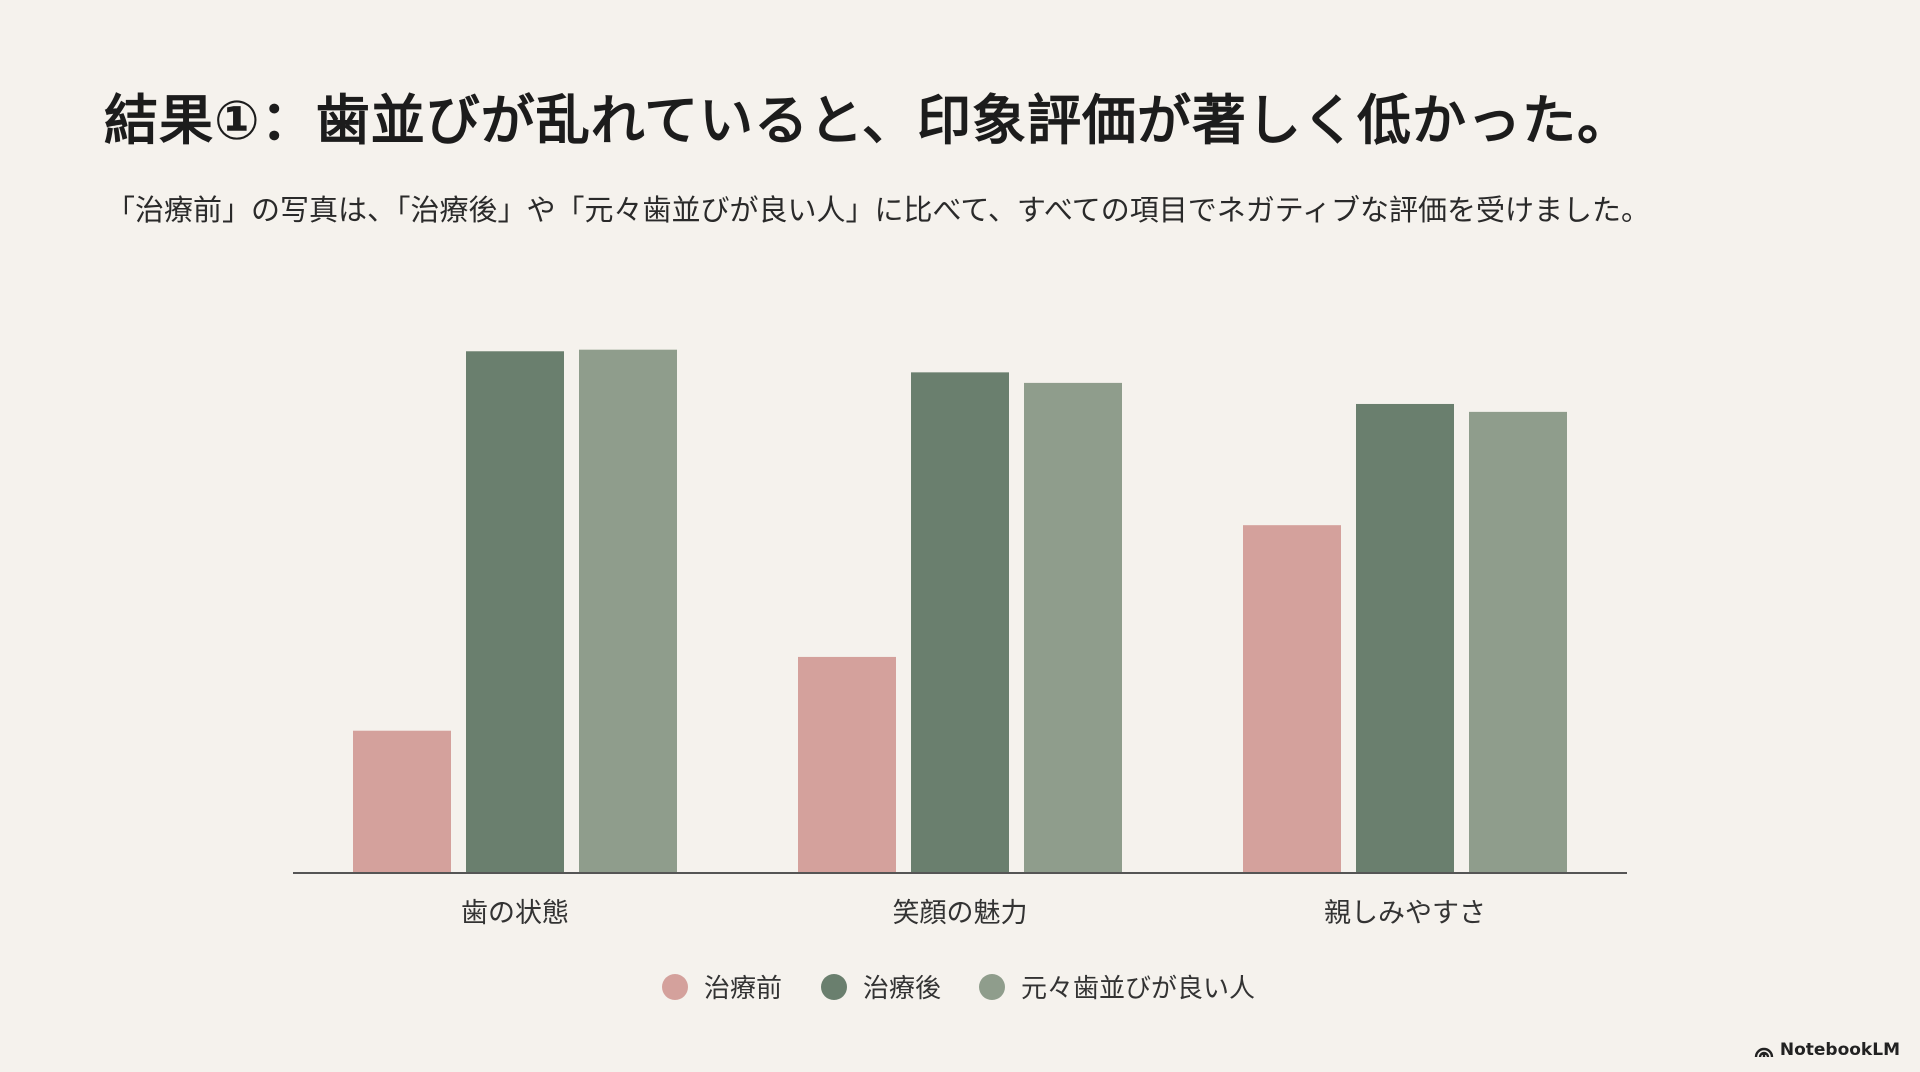 The width and height of the screenshot is (1920, 1072). Describe the element at coordinates (1138, 989) in the screenshot. I see `legend-label: 元々歯並びが良い人` at that location.